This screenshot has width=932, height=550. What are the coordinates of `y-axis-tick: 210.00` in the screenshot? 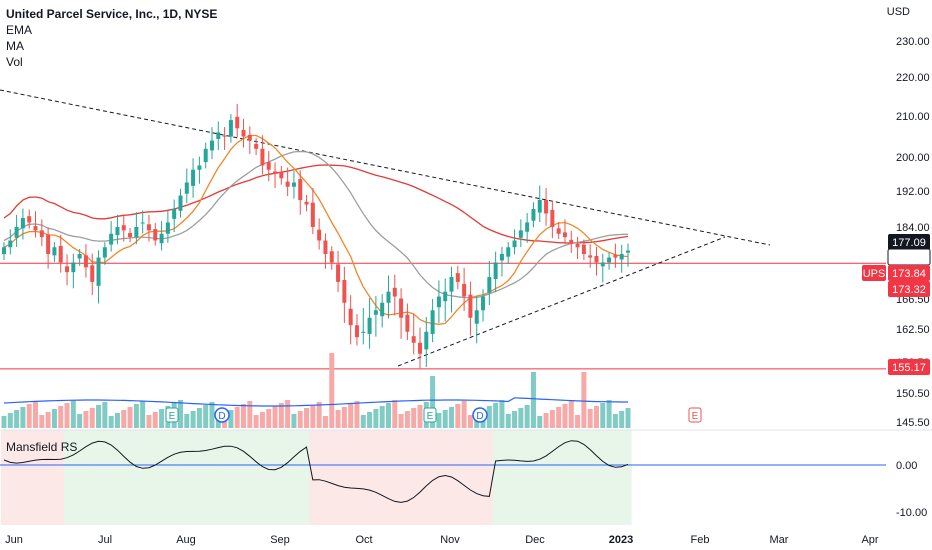 It's located at (913, 117).